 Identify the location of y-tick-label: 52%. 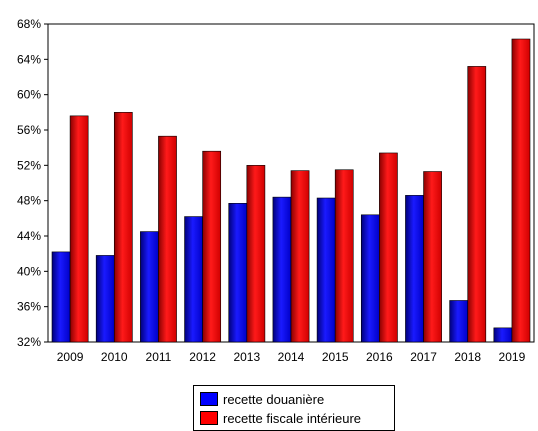
(29, 165).